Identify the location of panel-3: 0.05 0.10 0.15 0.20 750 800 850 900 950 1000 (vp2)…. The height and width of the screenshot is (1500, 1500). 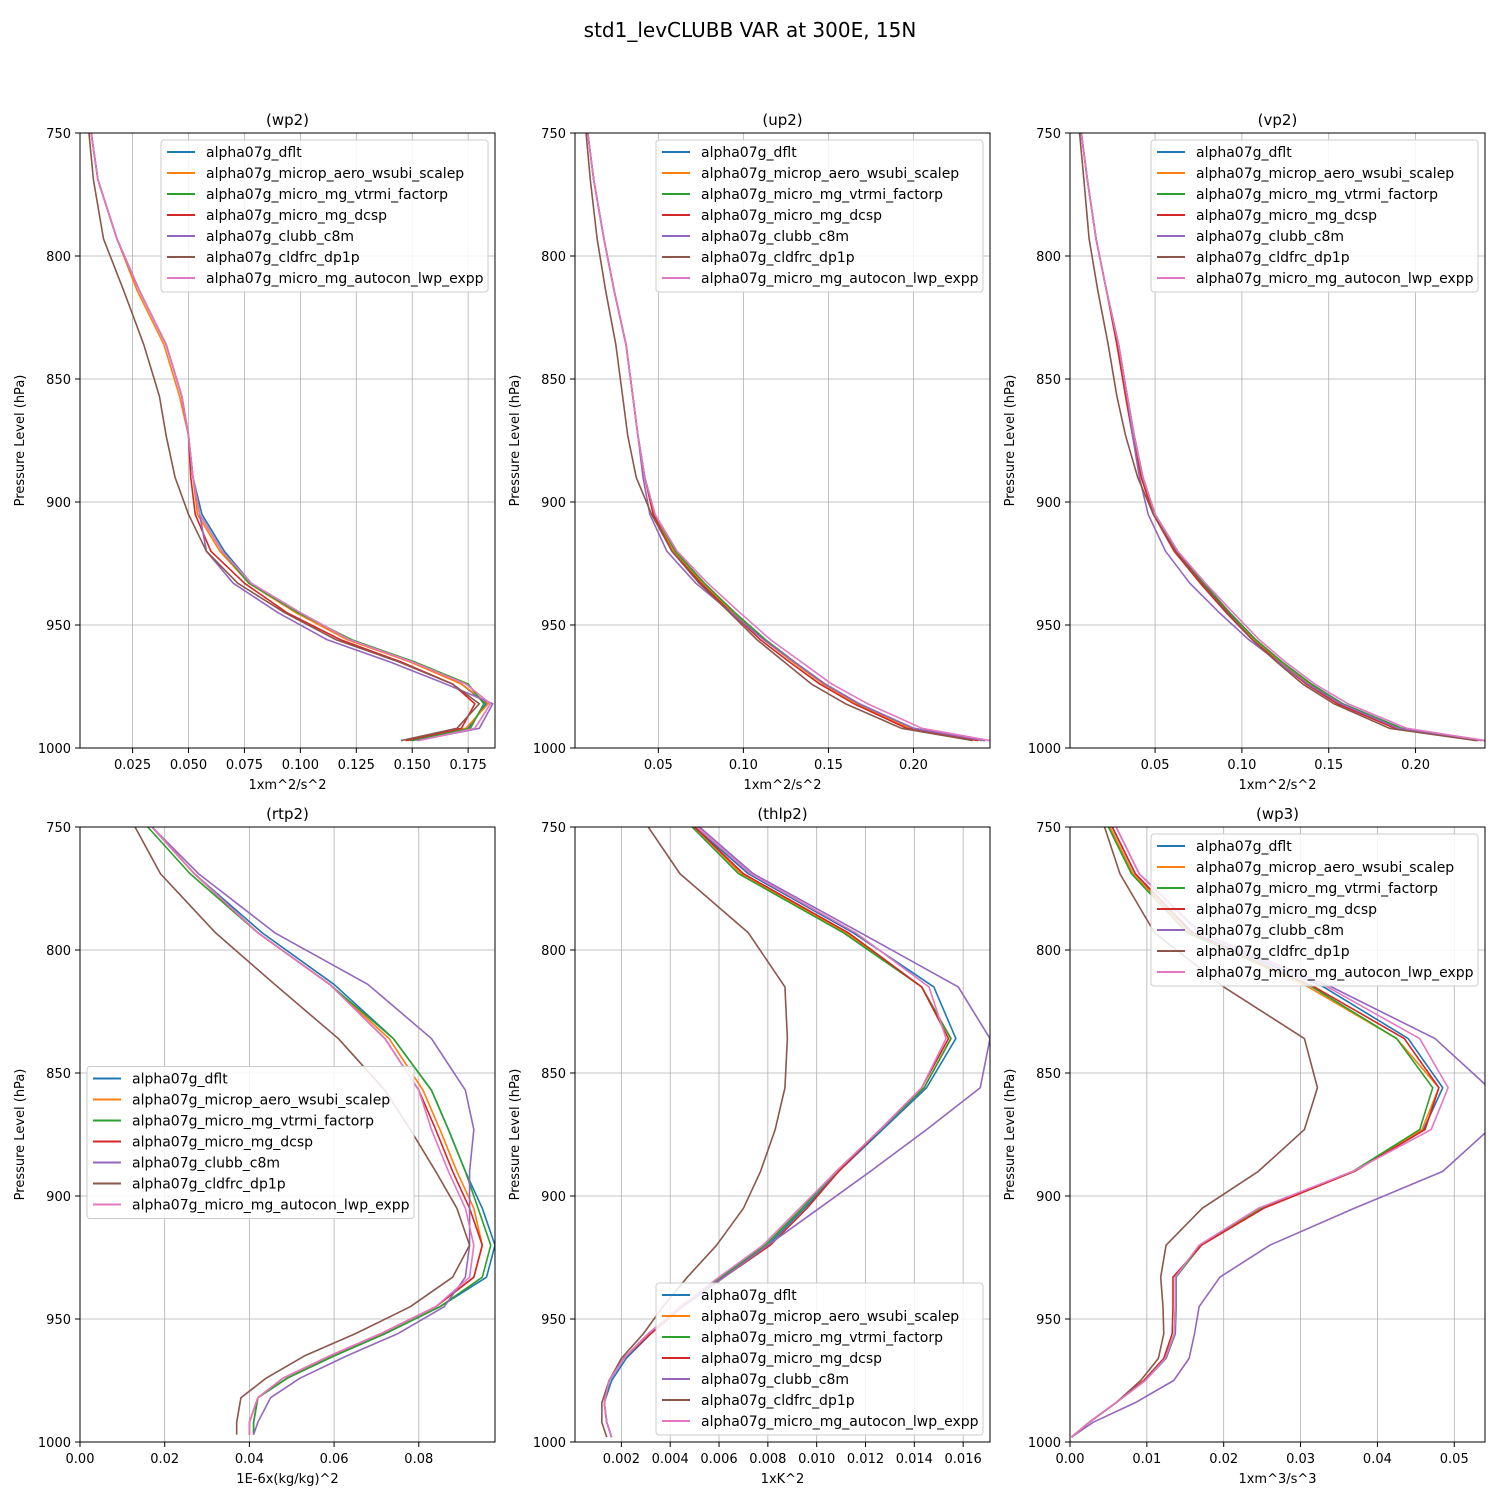
(1244, 452).